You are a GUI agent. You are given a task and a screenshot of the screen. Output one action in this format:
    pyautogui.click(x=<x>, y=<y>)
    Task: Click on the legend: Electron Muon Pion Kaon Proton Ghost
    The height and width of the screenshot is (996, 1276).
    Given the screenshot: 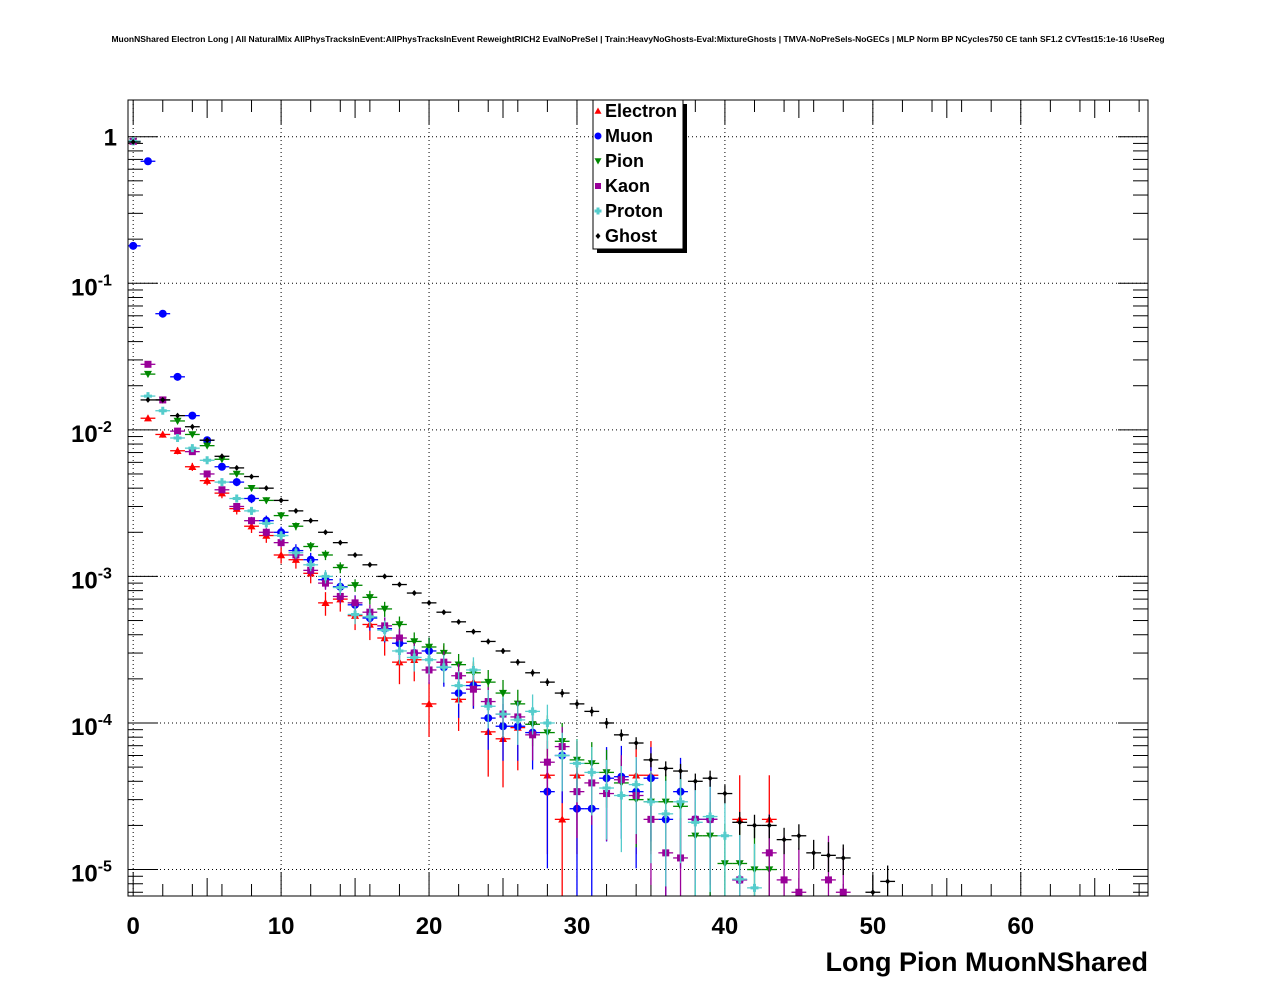 What is the action you would take?
    pyautogui.click(x=639, y=176)
    